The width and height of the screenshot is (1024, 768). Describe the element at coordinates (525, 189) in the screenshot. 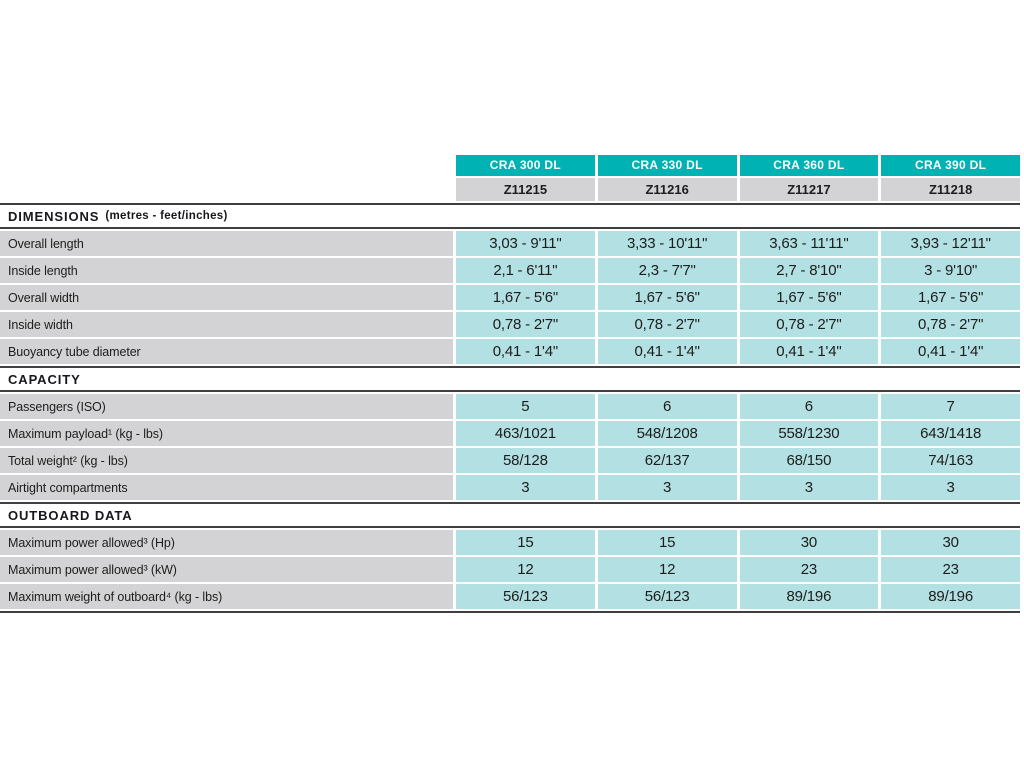

I see `model-code-cell: Z11215` at that location.